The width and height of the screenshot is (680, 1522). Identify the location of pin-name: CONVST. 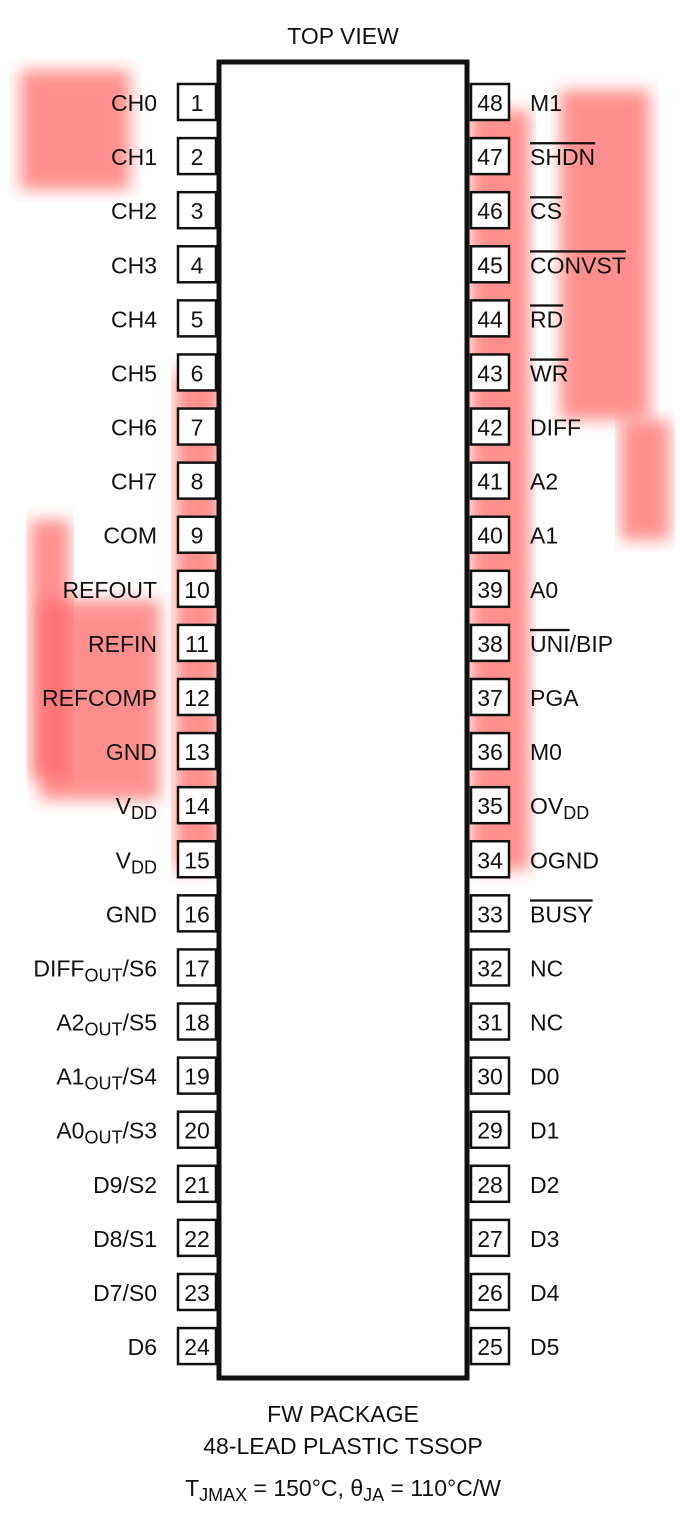
(578, 265).